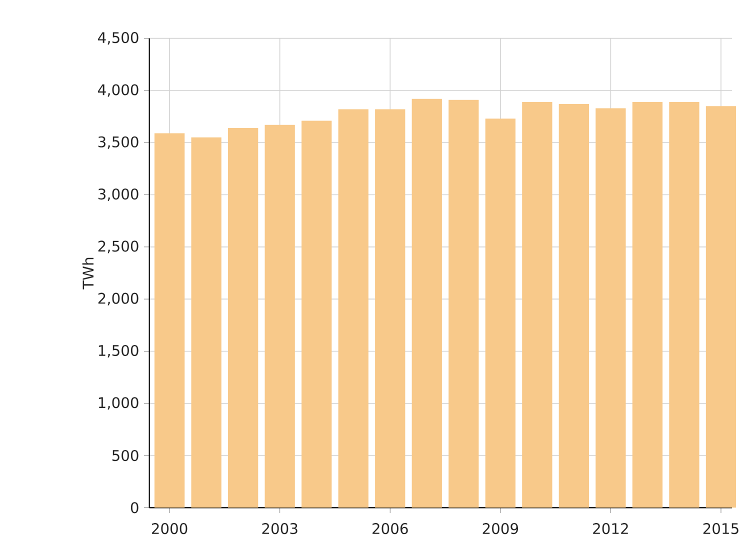 The height and width of the screenshot is (557, 742). What do you see at coordinates (118, 38) in the screenshot?
I see `y-tick-label: 4,500` at bounding box center [118, 38].